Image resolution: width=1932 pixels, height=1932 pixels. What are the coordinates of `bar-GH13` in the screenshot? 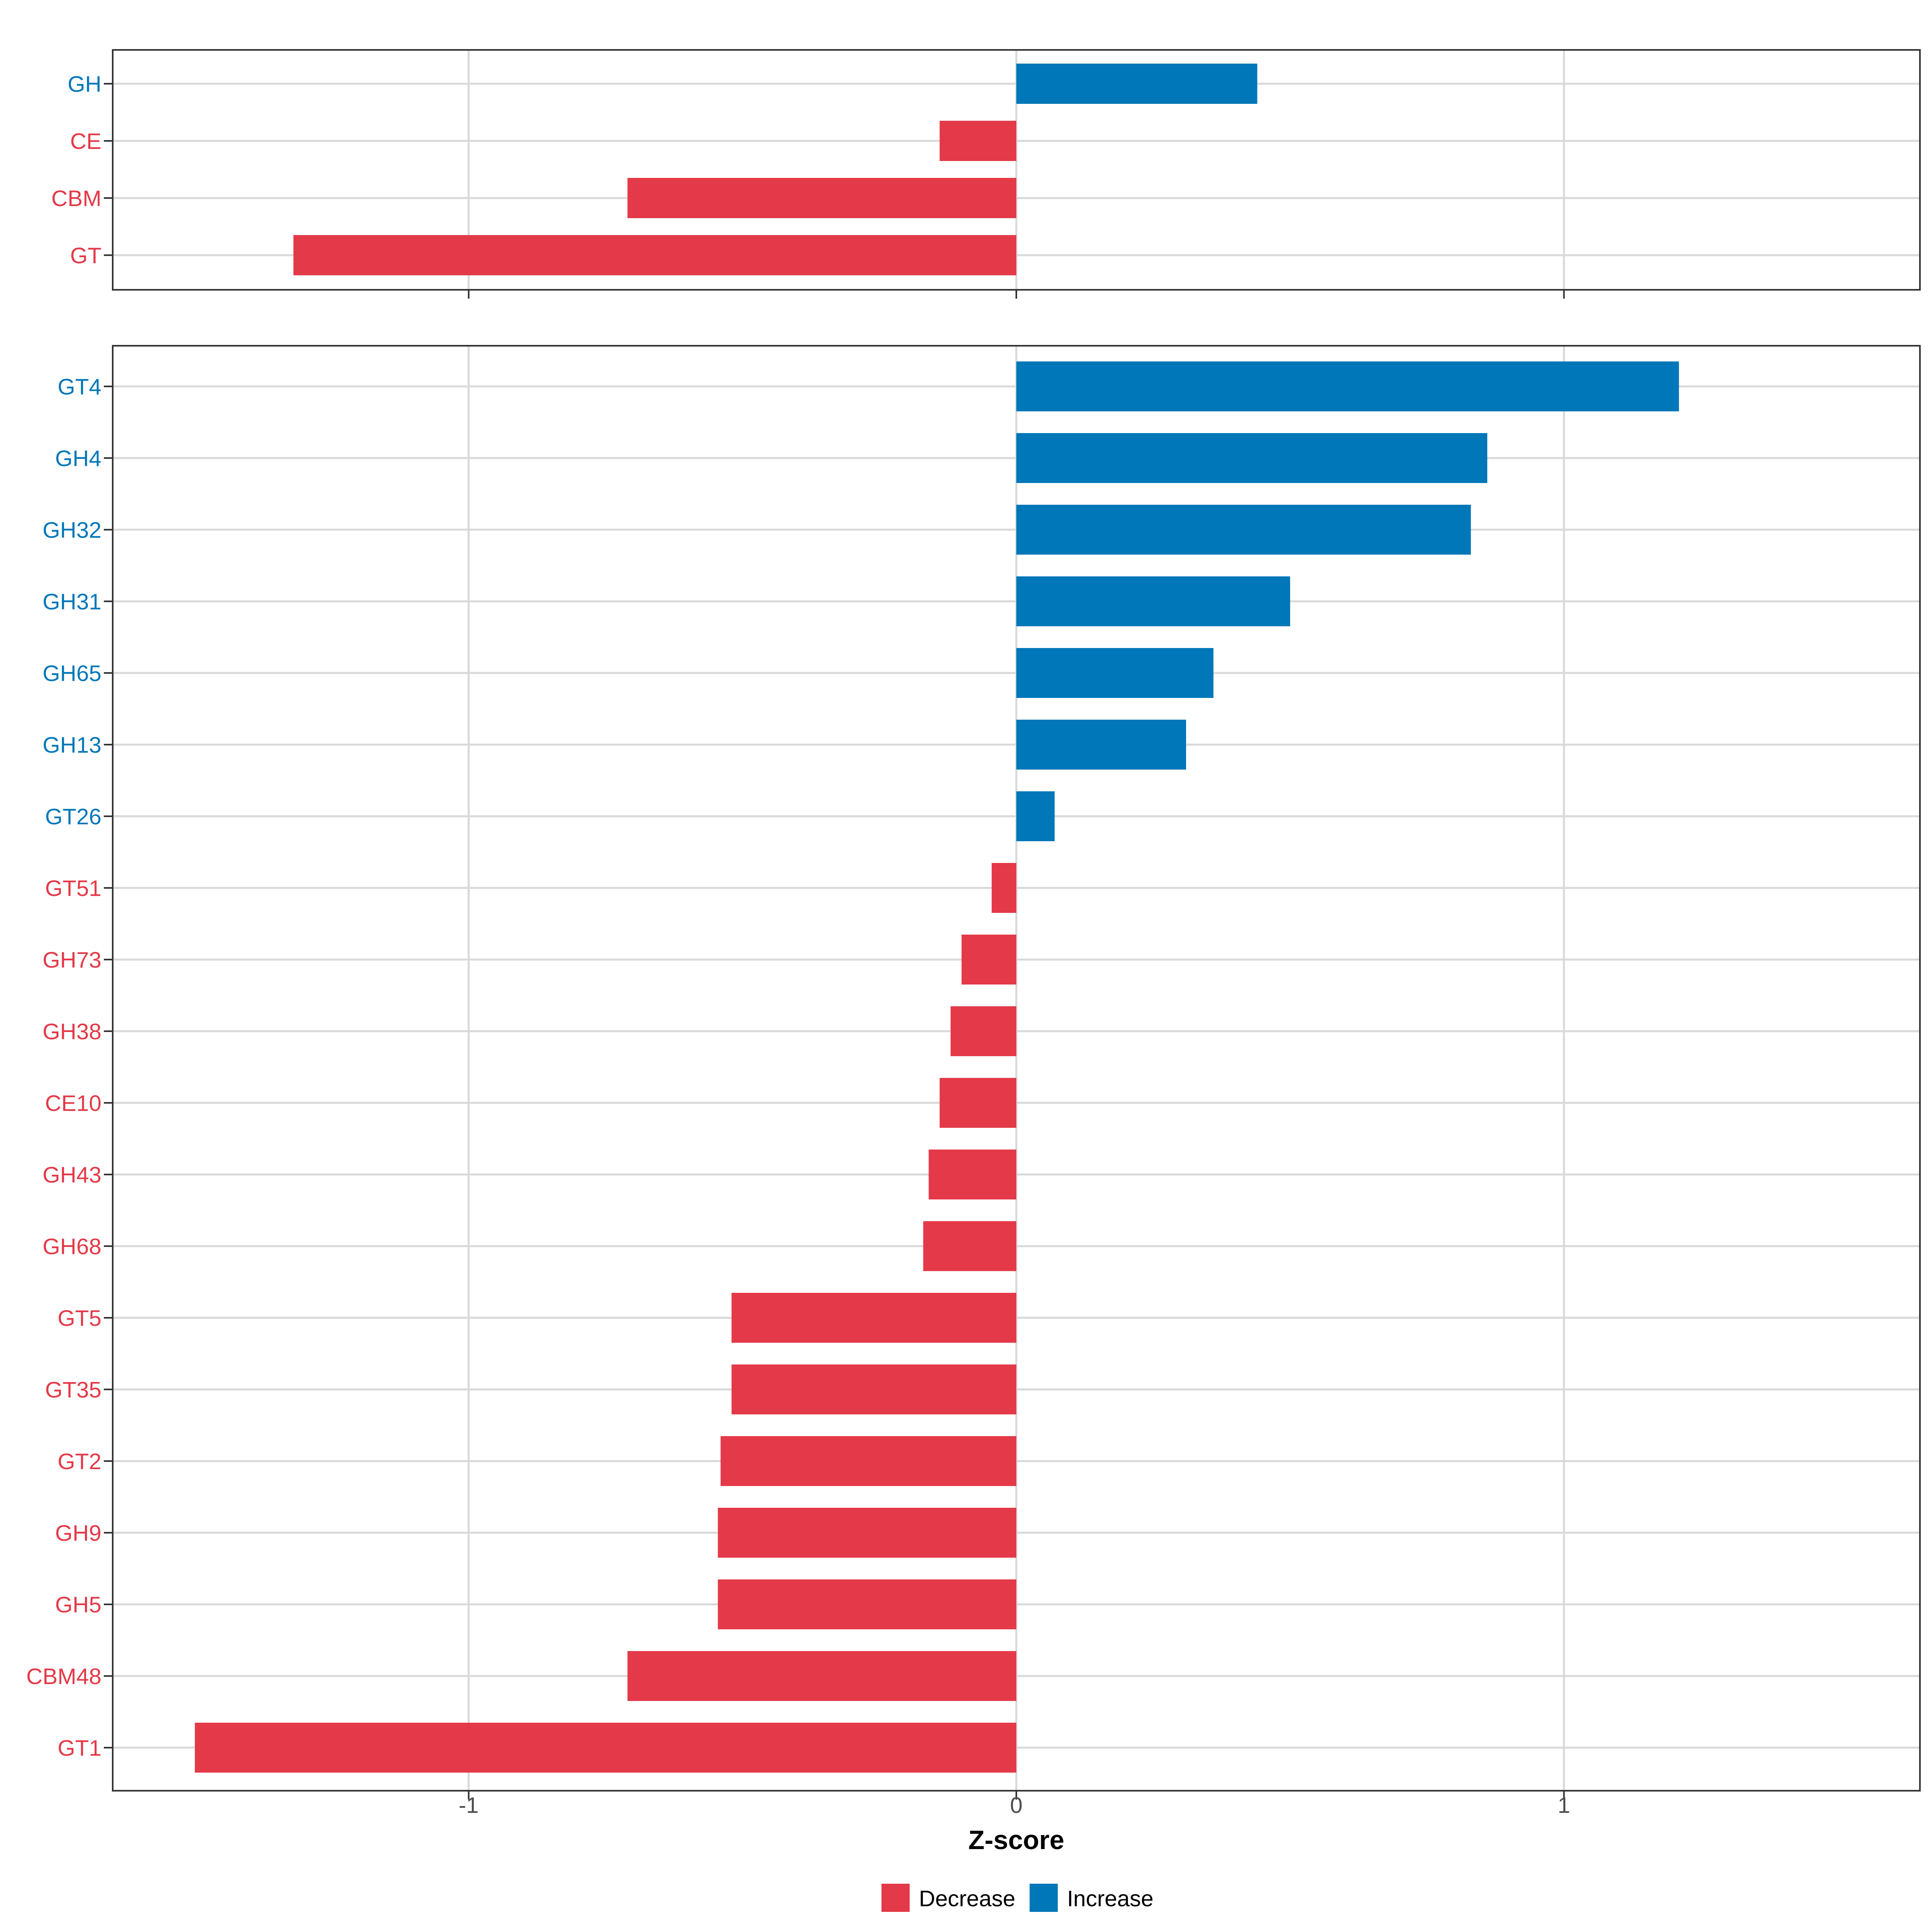 It's located at (1101, 745).